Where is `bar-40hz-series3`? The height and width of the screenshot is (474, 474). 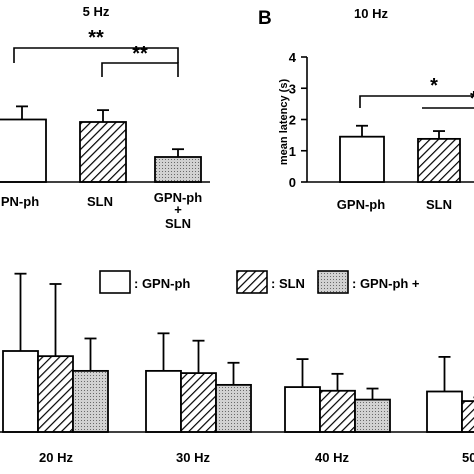 bar-40hz-series3 is located at coordinates (372, 415).